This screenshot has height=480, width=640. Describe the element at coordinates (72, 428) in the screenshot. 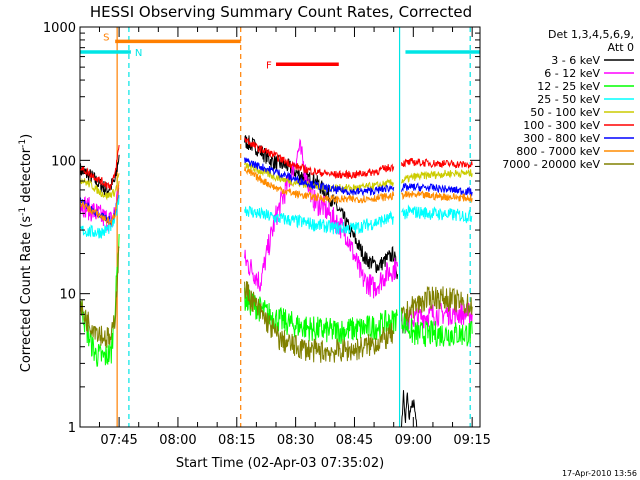

I see `y-tick-label-0: 1` at that location.